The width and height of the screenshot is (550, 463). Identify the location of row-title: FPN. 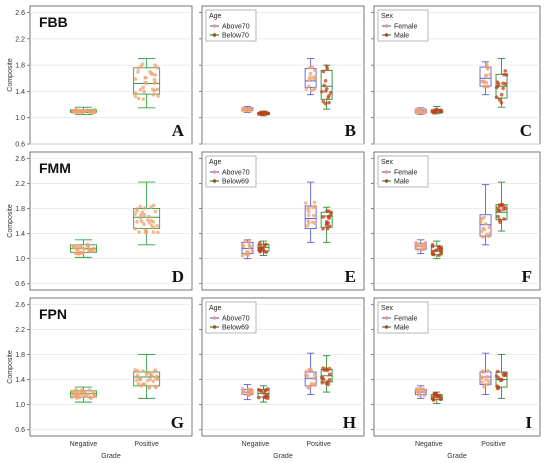
(53, 314).